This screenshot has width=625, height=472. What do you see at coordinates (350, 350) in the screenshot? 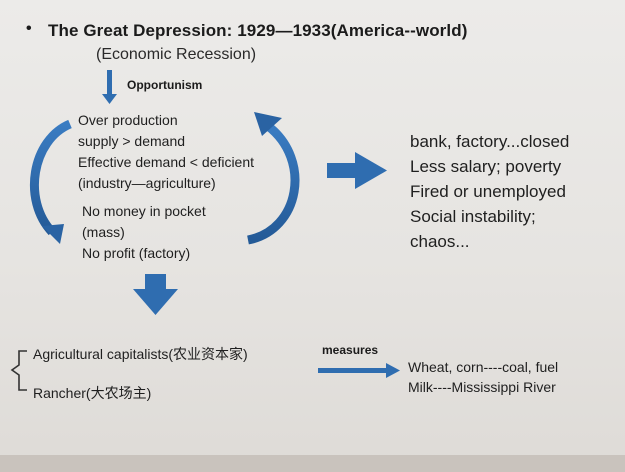
I see `measures-label: measures` at bounding box center [350, 350].